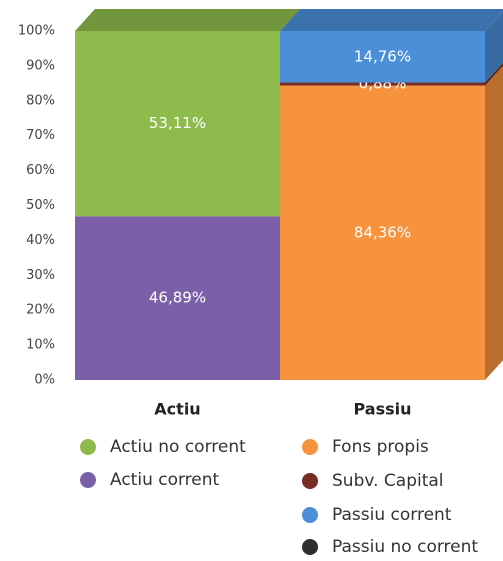 This screenshot has height=561, width=503. I want to click on legend-label: Passiu no corrent, so click(405, 547).